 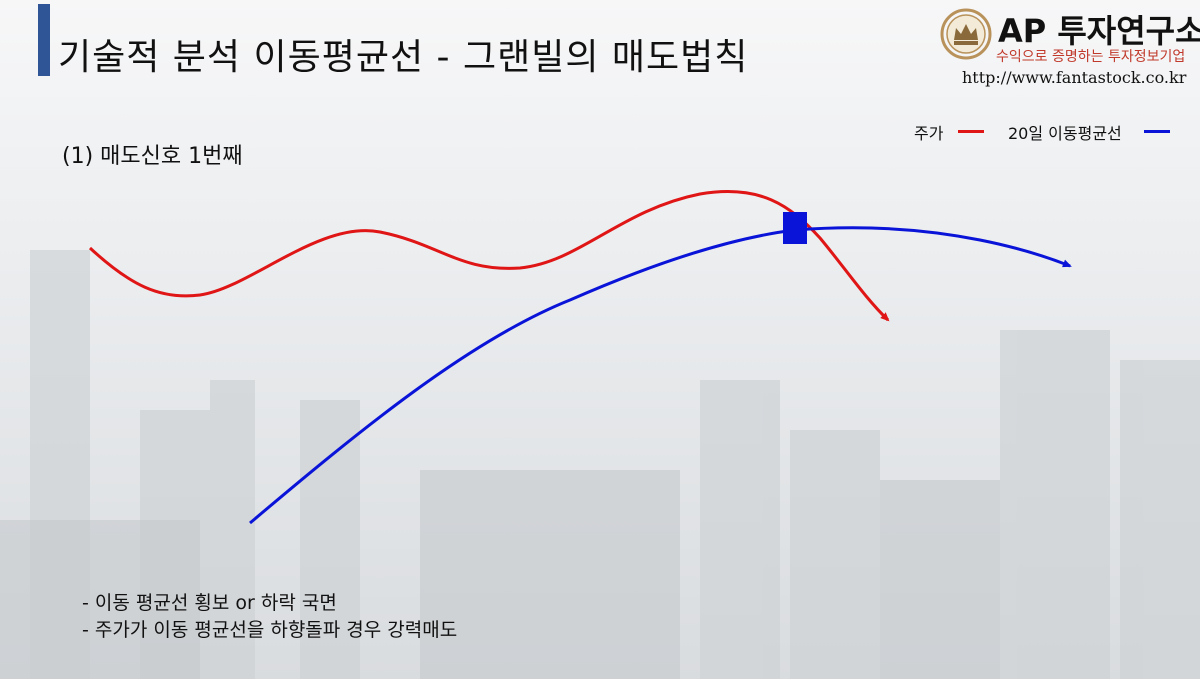 What do you see at coordinates (489, 255) in the screenshot?
I see `price-line` at bounding box center [489, 255].